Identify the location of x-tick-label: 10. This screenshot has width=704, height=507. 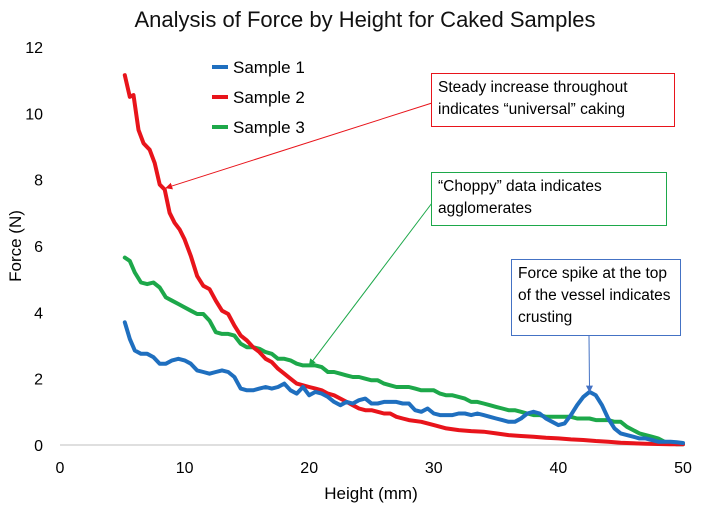
(185, 468).